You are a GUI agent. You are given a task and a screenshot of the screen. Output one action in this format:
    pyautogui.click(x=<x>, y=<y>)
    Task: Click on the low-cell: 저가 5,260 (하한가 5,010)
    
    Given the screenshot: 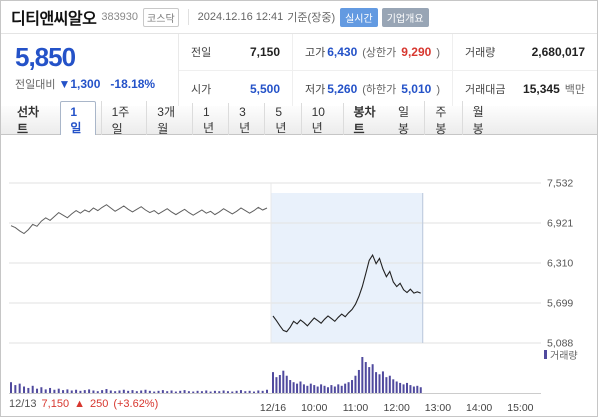 What is the action you would take?
    pyautogui.click(x=372, y=88)
    